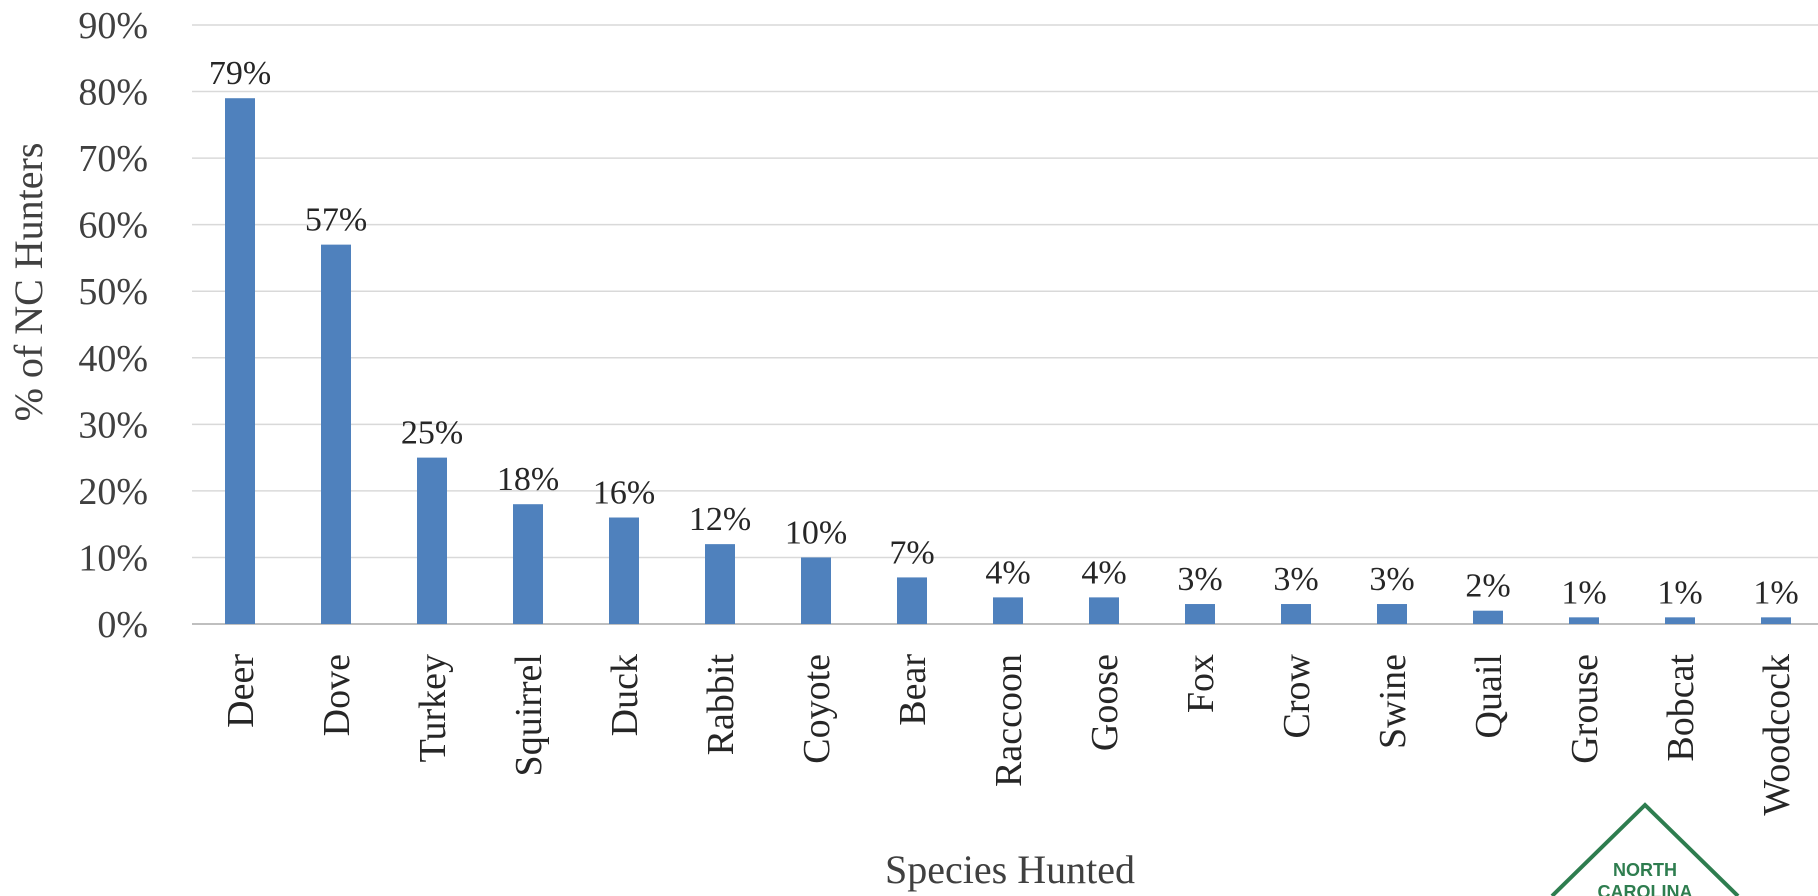  What do you see at coordinates (122, 625) in the screenshot?
I see `y-tick-label: 0%` at bounding box center [122, 625].